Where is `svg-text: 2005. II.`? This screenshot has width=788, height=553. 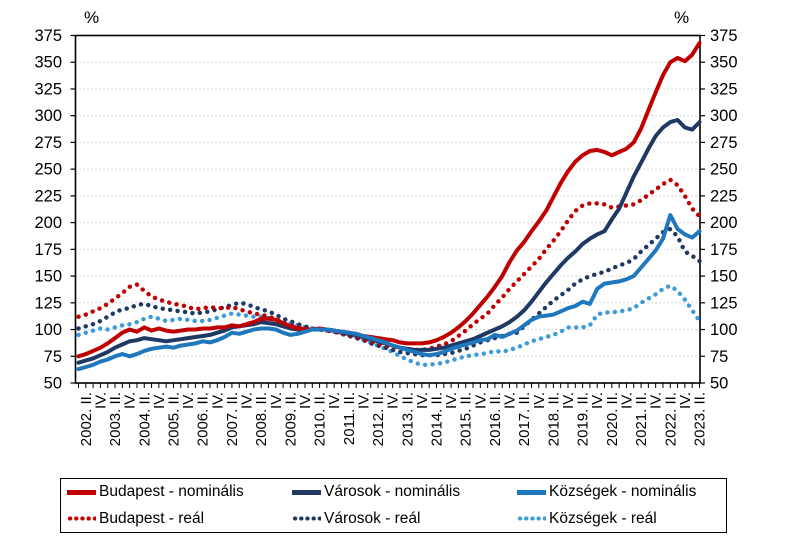 svg-text: 2005. II. is located at coordinates (173, 419).